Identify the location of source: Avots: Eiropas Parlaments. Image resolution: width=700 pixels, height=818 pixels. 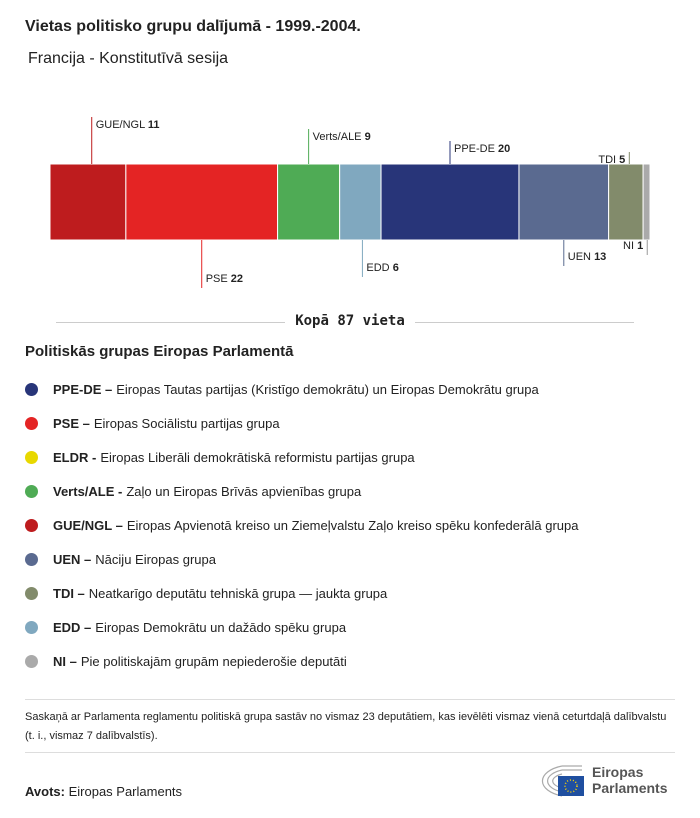
(103, 791).